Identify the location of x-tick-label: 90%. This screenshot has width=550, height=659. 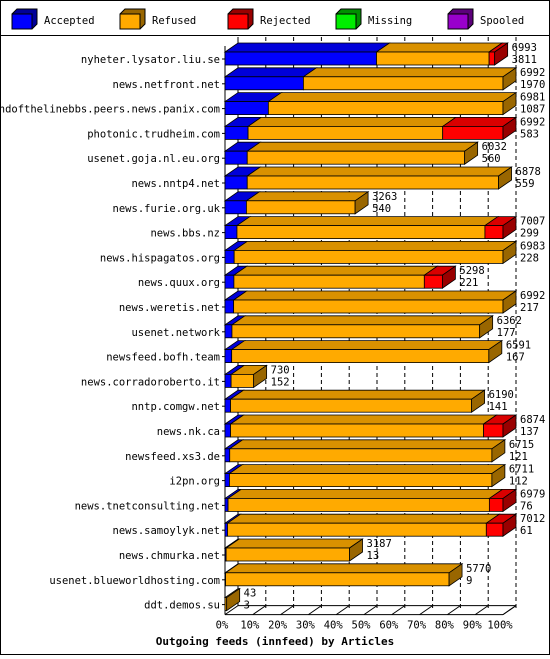
(473, 626).